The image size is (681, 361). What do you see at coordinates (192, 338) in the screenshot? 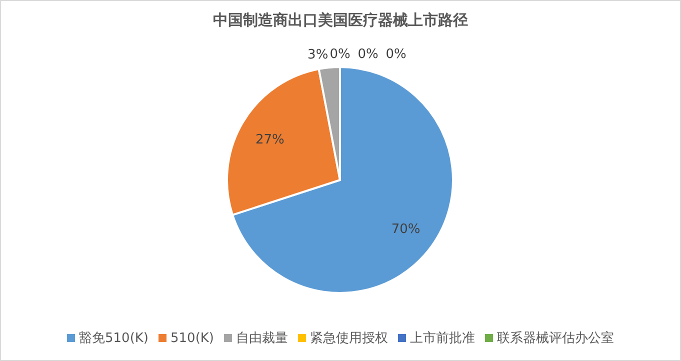
I see `legend-label: 510(K)` at bounding box center [192, 338].